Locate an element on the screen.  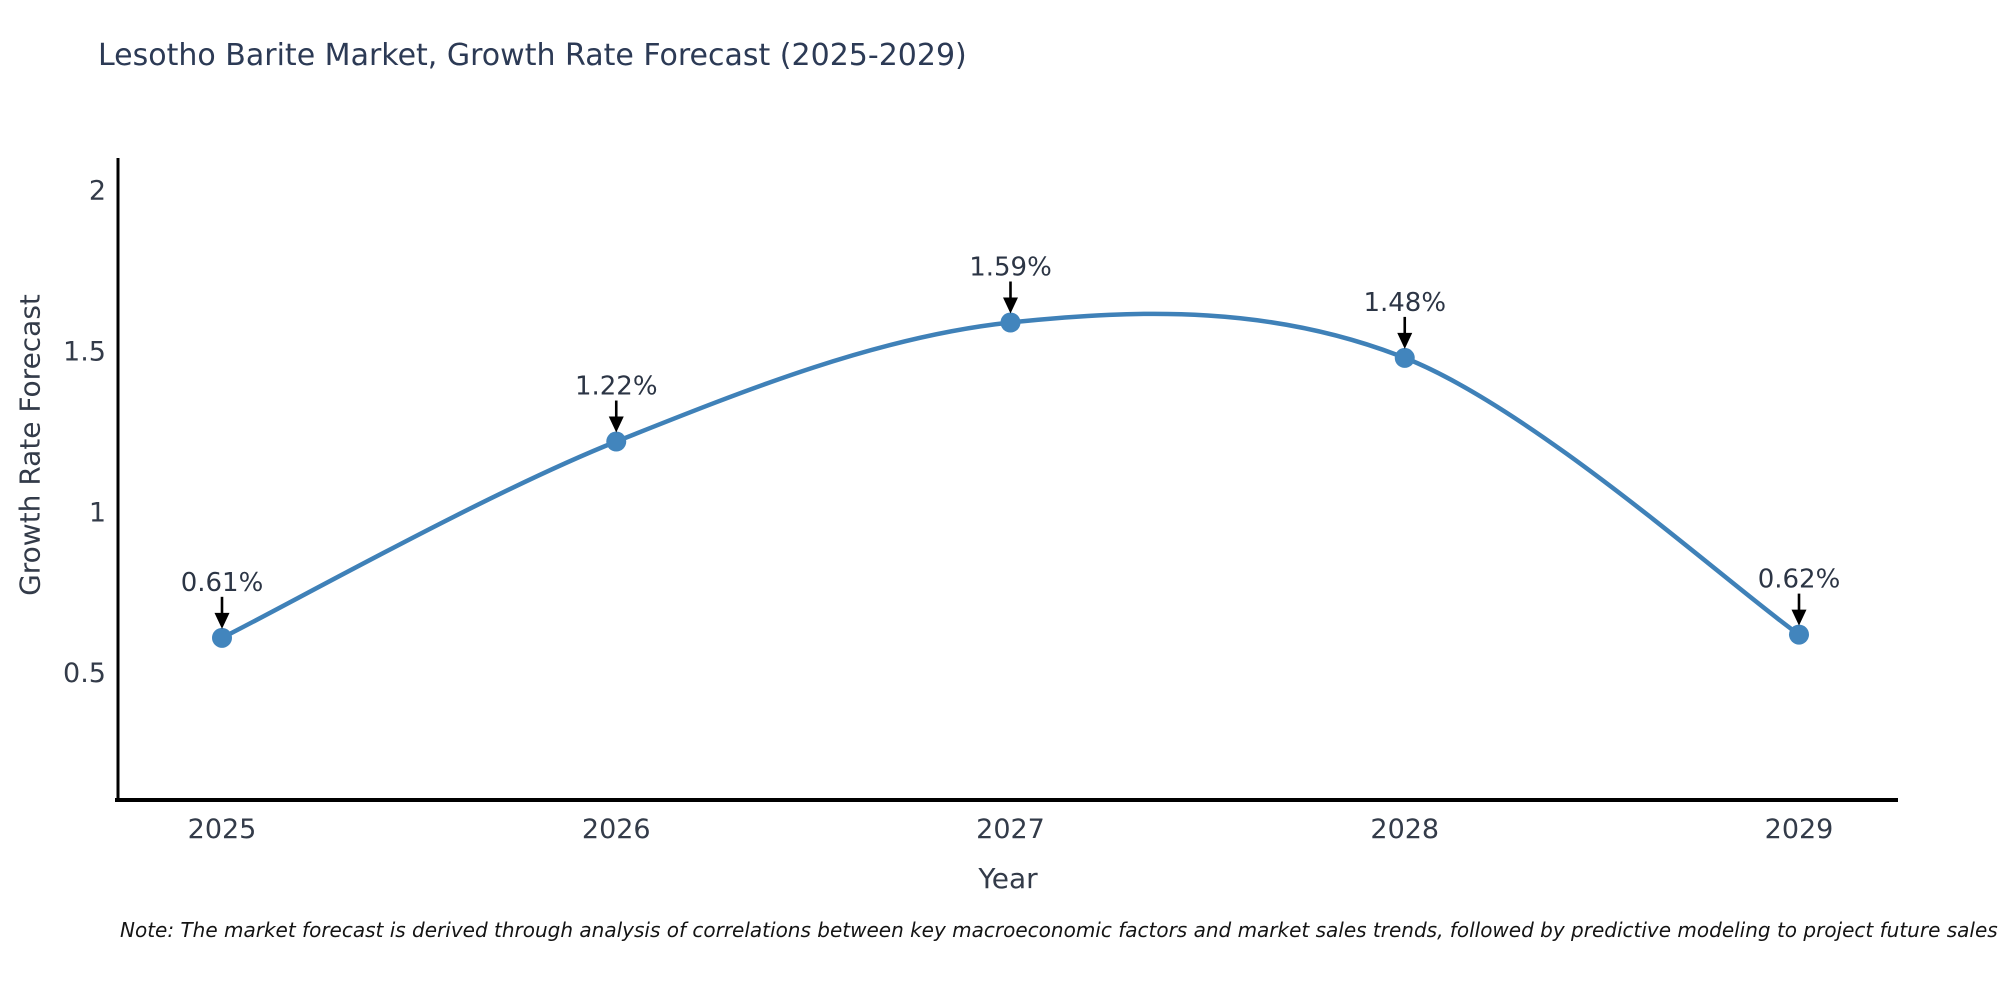
y-tick-label: 2 is located at coordinates (97, 191).